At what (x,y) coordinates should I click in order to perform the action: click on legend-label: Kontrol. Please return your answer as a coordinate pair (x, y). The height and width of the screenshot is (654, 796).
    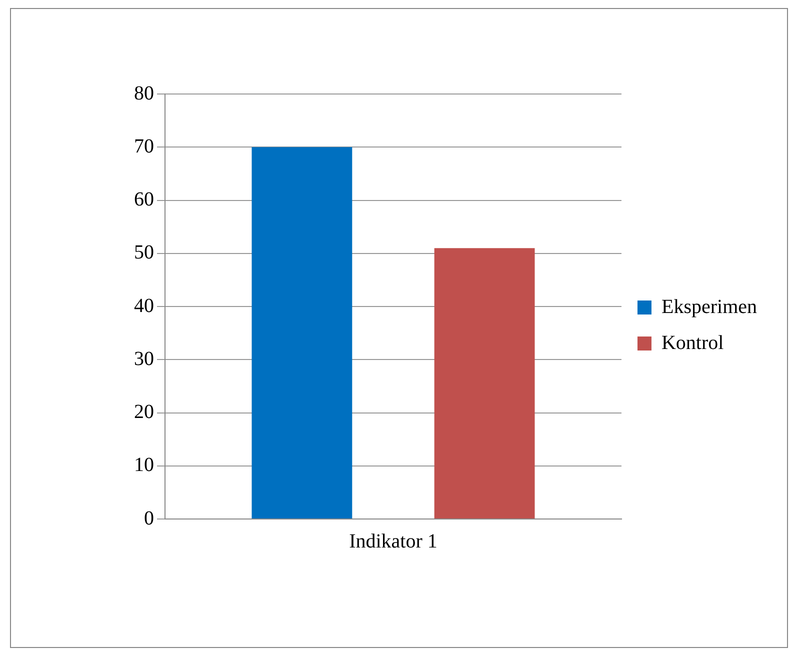
    Looking at the image, I should click on (692, 343).